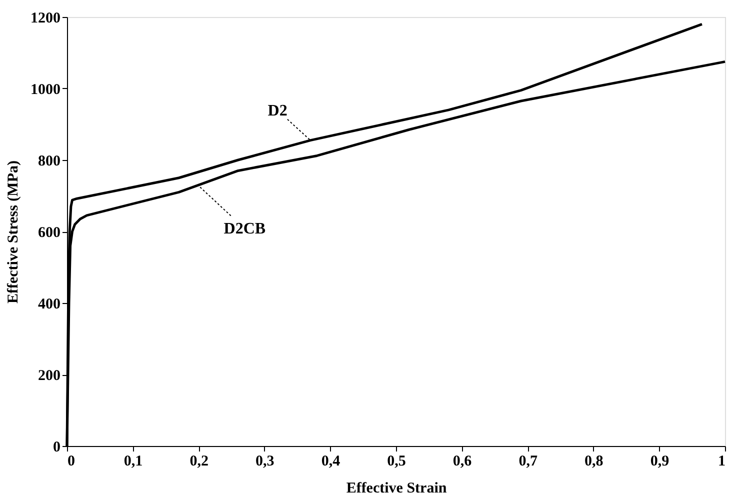 The height and width of the screenshot is (500, 735). I want to click on y-tick-label: 1000, so click(45, 90).